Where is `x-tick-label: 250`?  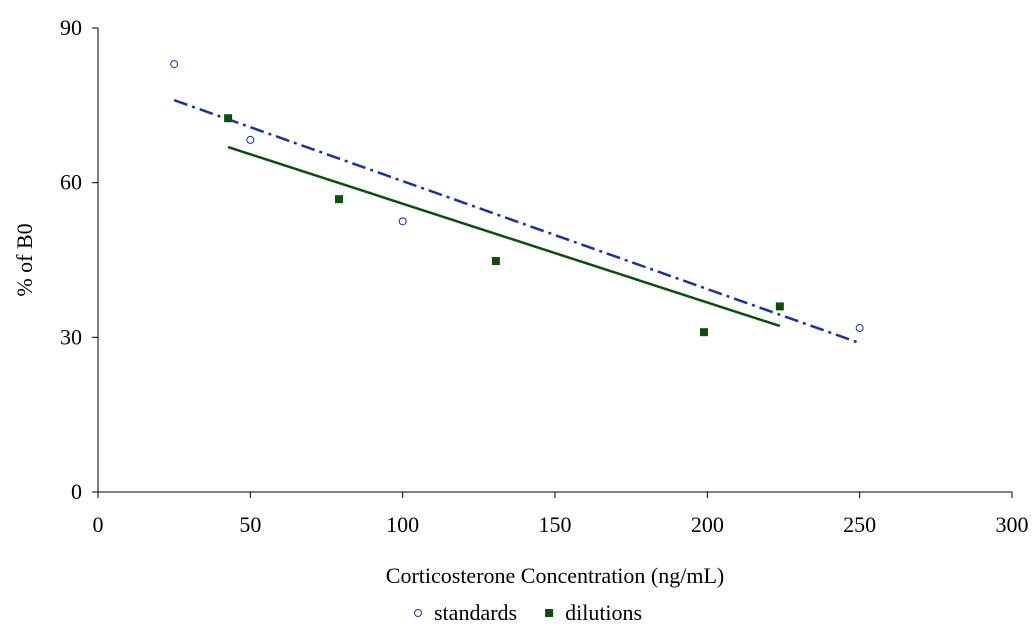 x-tick-label: 250 is located at coordinates (859, 524).